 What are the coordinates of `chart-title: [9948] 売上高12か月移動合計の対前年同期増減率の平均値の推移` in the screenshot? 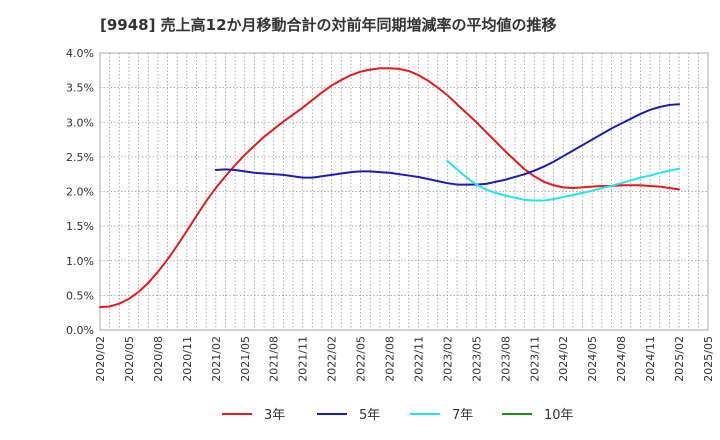 It's located at (328, 25).